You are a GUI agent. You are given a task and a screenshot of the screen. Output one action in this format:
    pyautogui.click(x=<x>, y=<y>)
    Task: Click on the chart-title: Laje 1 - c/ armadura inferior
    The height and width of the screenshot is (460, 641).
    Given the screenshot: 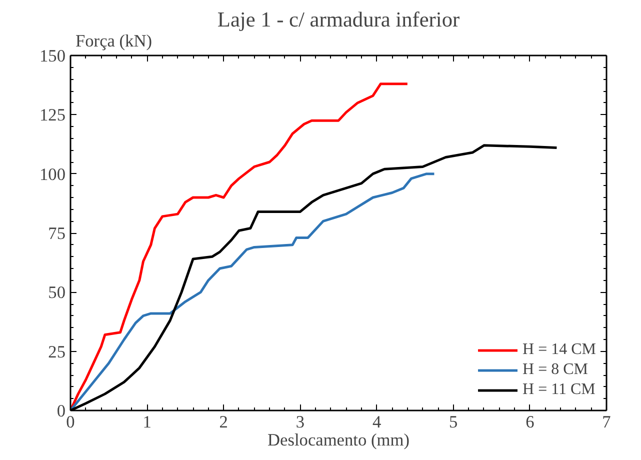 What is the action you would take?
    pyautogui.click(x=338, y=20)
    